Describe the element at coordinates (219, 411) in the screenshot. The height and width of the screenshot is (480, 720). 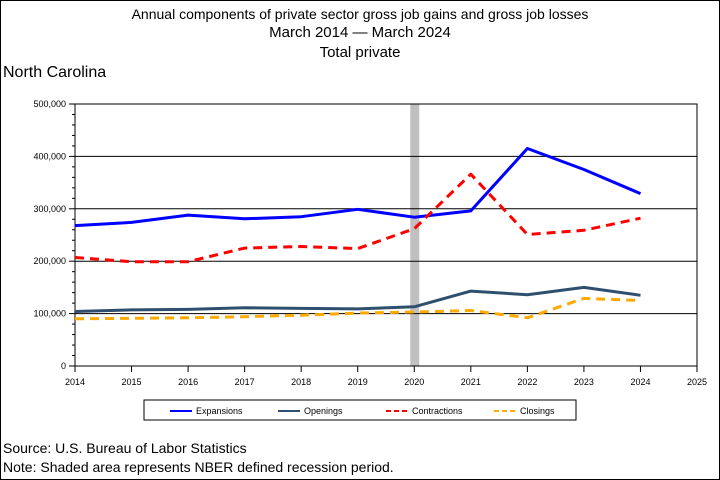
I see `legend-label-expansions: Expansions` at that location.